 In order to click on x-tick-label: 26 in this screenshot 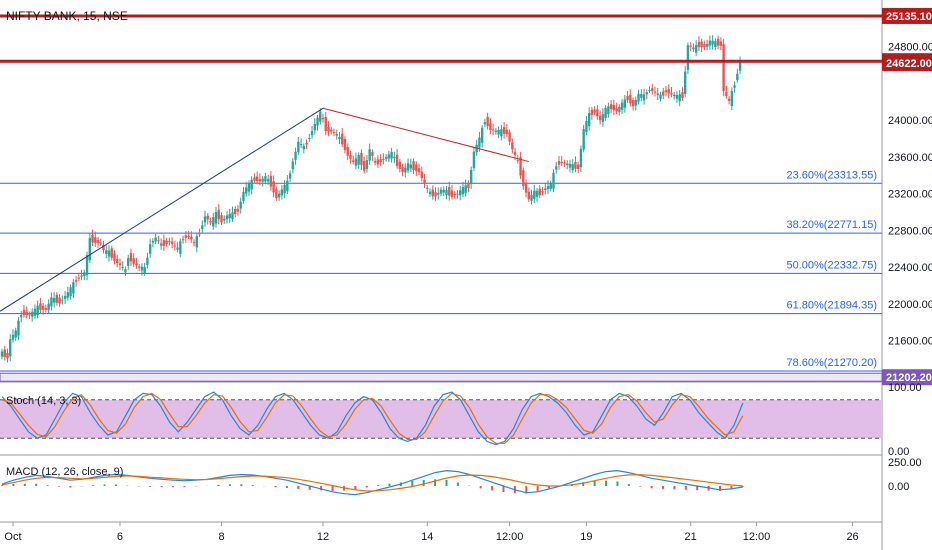, I will do `click(852, 537)`.